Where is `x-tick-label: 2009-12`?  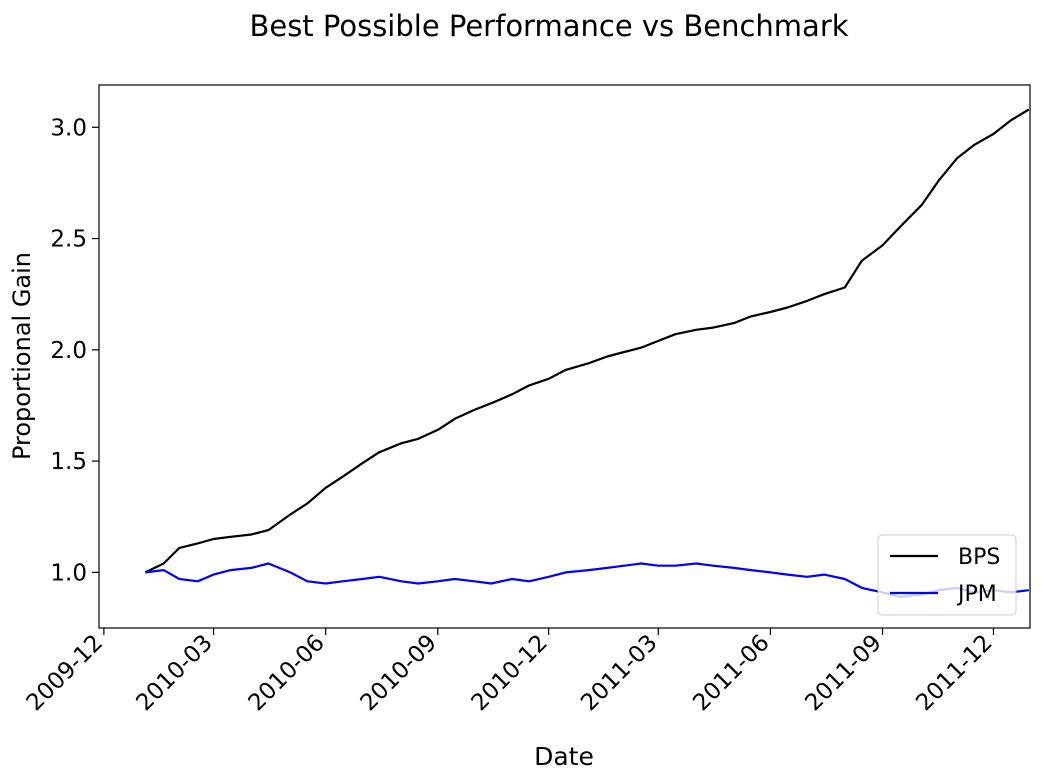
x-tick-label: 2009-12 is located at coordinates (65, 673).